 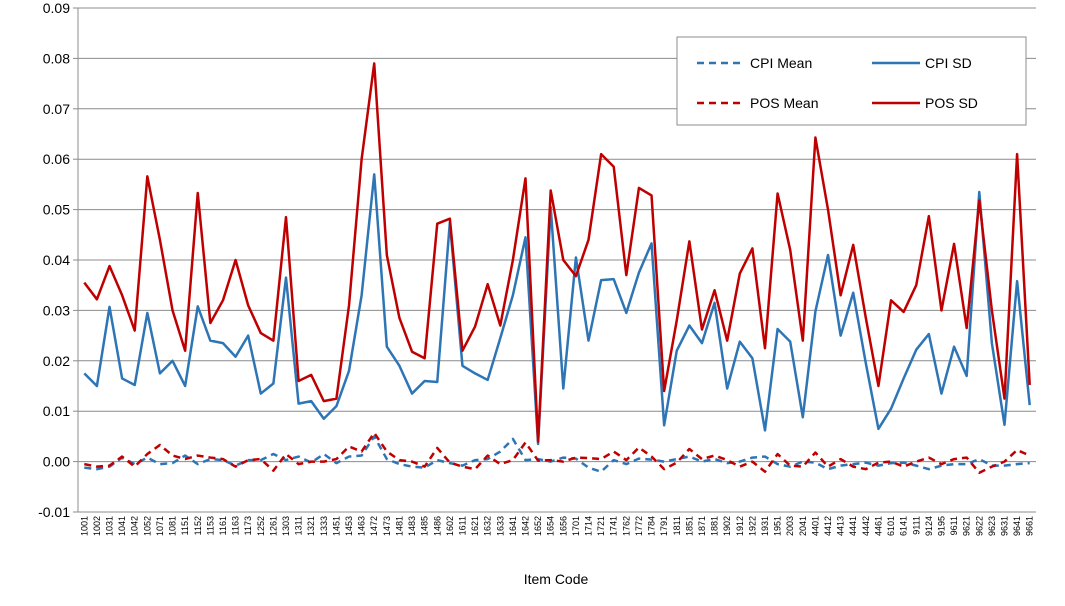 I want to click on y-tick-label: 0.05, so click(x=56, y=210).